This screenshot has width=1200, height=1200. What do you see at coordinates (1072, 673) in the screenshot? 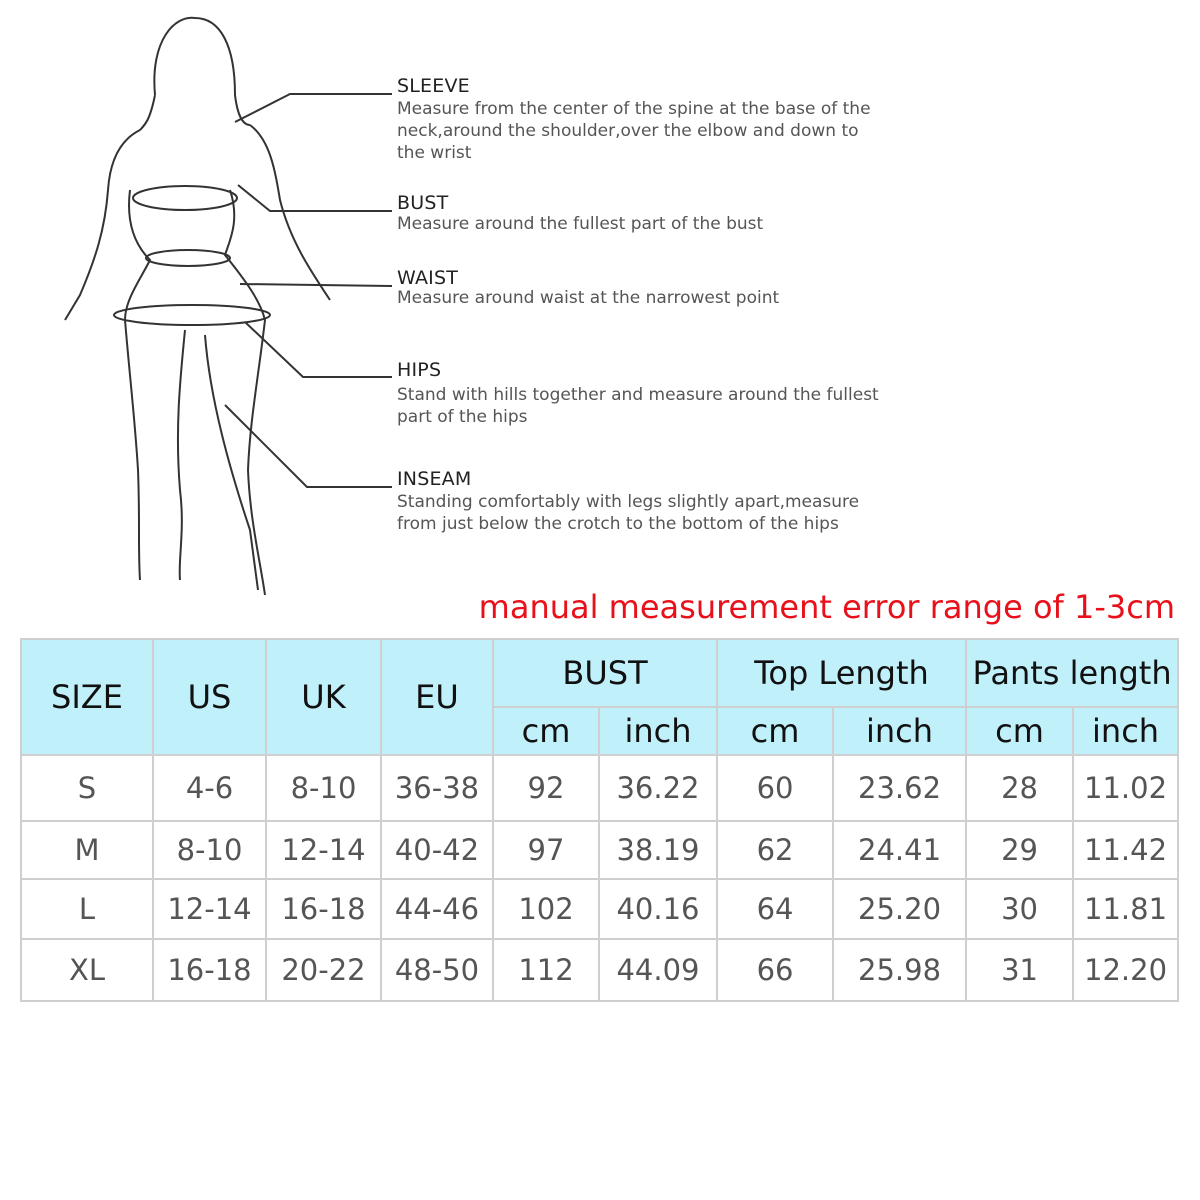
I see `header-pants-length: Pants length` at bounding box center [1072, 673].